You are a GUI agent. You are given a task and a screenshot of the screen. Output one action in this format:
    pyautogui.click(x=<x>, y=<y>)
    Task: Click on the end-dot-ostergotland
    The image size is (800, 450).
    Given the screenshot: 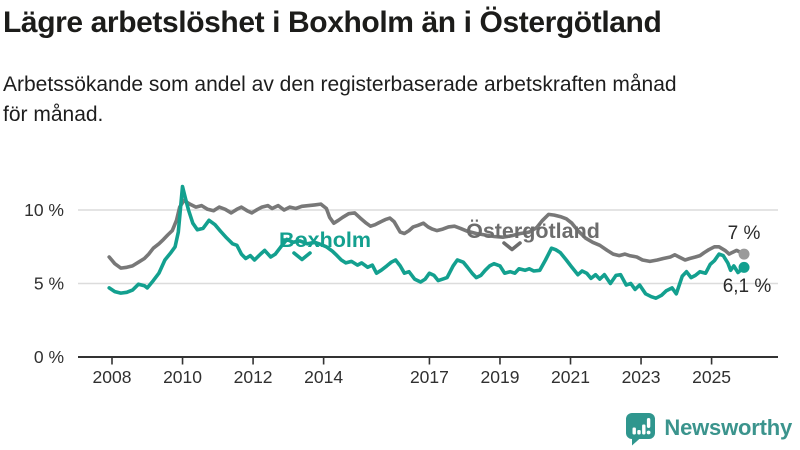 What is the action you would take?
    pyautogui.click(x=744, y=254)
    